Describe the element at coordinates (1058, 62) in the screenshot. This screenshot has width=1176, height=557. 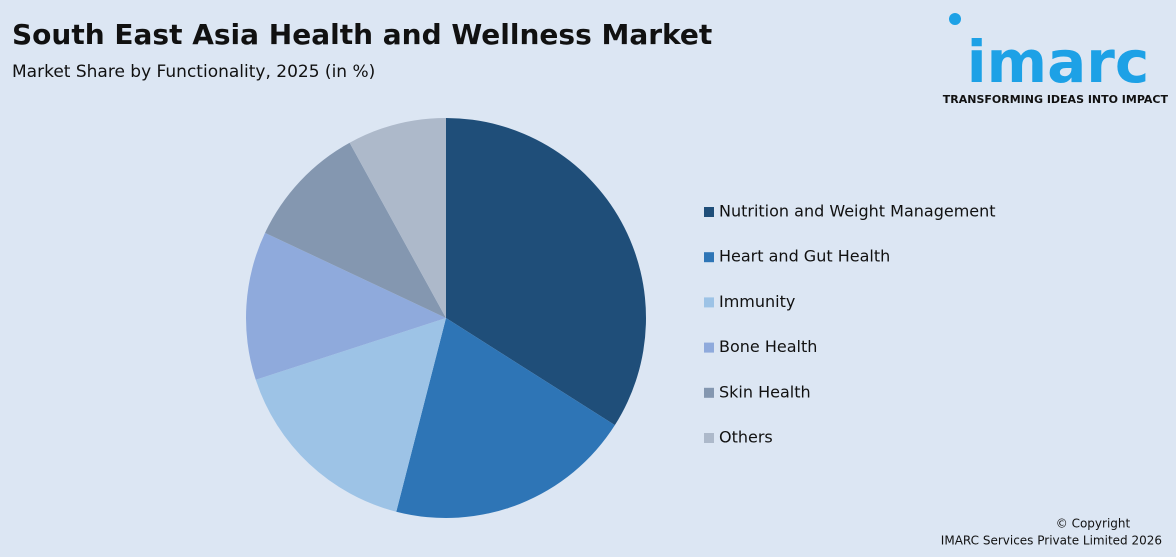
I see `logo-name: imarc` at that location.